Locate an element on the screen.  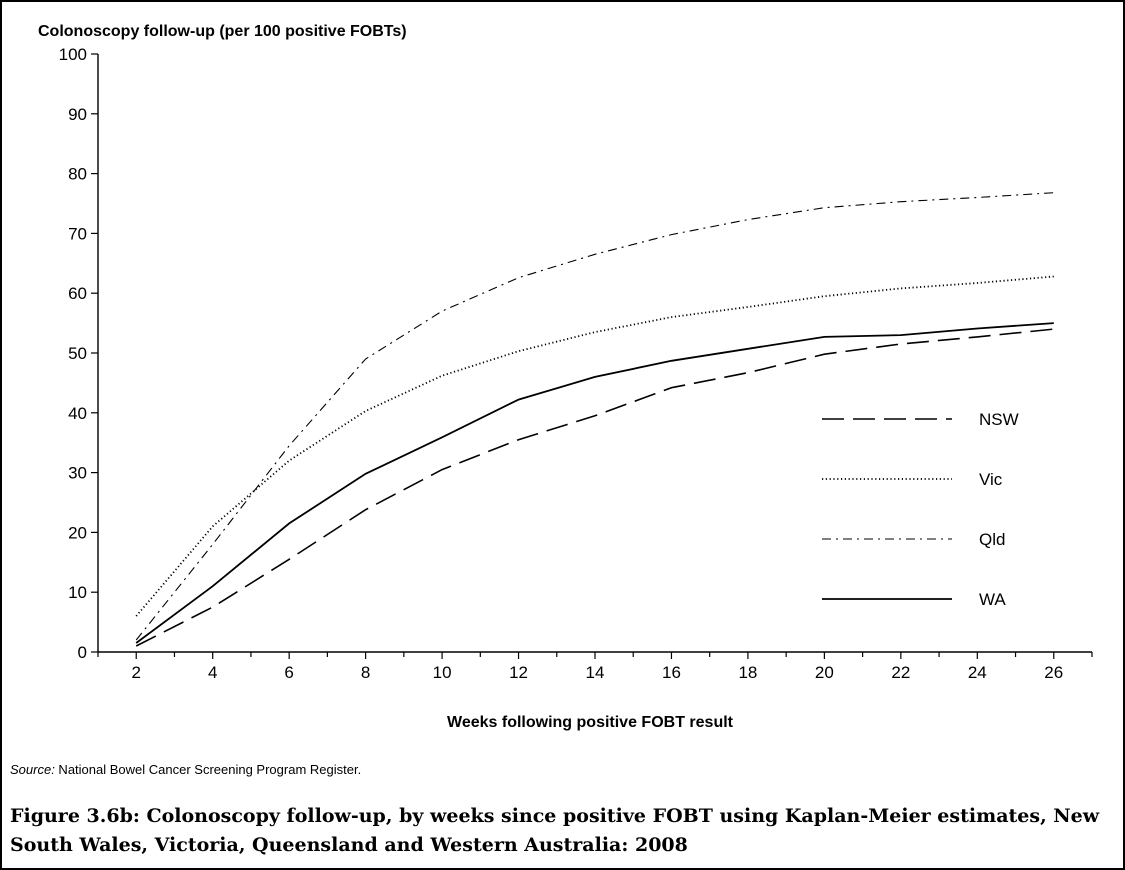
source-label: Source: is located at coordinates (32, 769).